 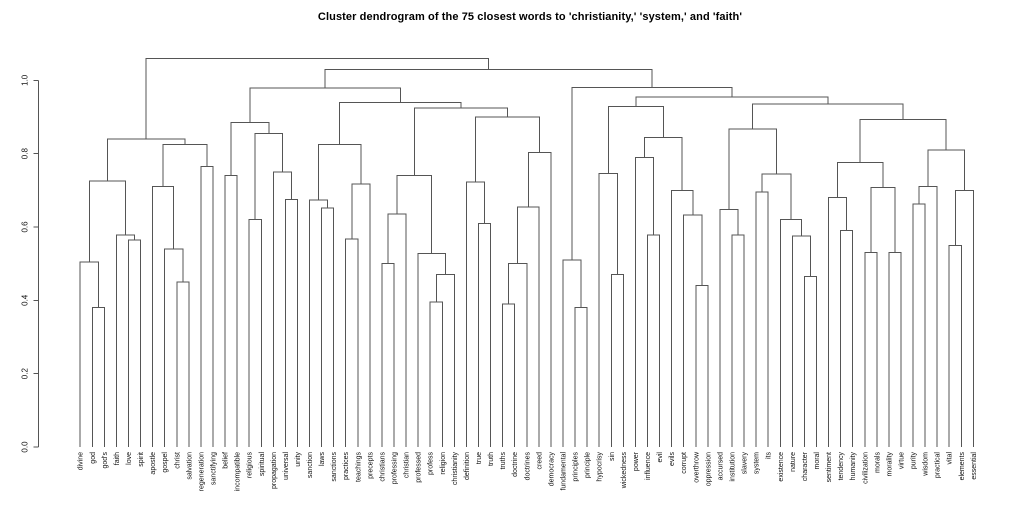 I want to click on leaf-label: wickedness, so click(x=624, y=471).